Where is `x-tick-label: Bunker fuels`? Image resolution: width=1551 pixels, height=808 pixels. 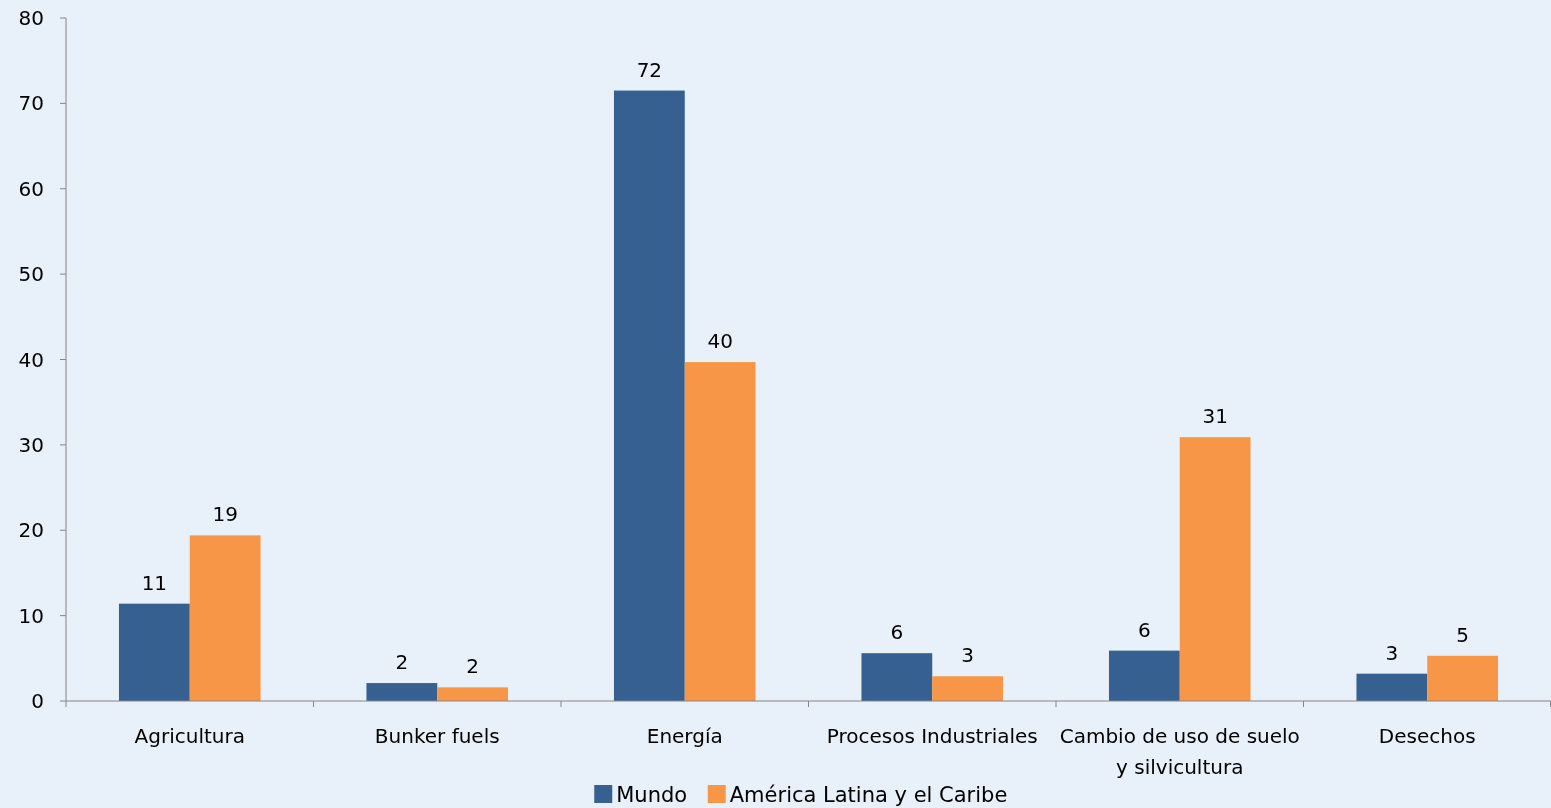
x-tick-label: Bunker fuels is located at coordinates (437, 736).